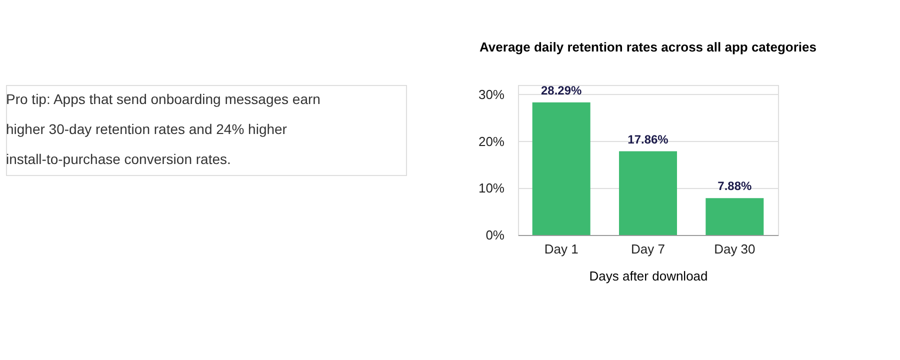 Image resolution: width=900 pixels, height=360 pixels. What do you see at coordinates (735, 186) in the screenshot?
I see `data-label: 7.88%` at bounding box center [735, 186].